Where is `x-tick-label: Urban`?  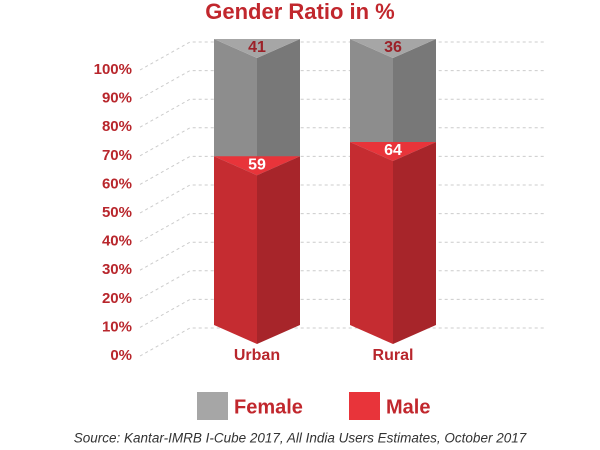
x-tick-label: Urban is located at coordinates (257, 355).